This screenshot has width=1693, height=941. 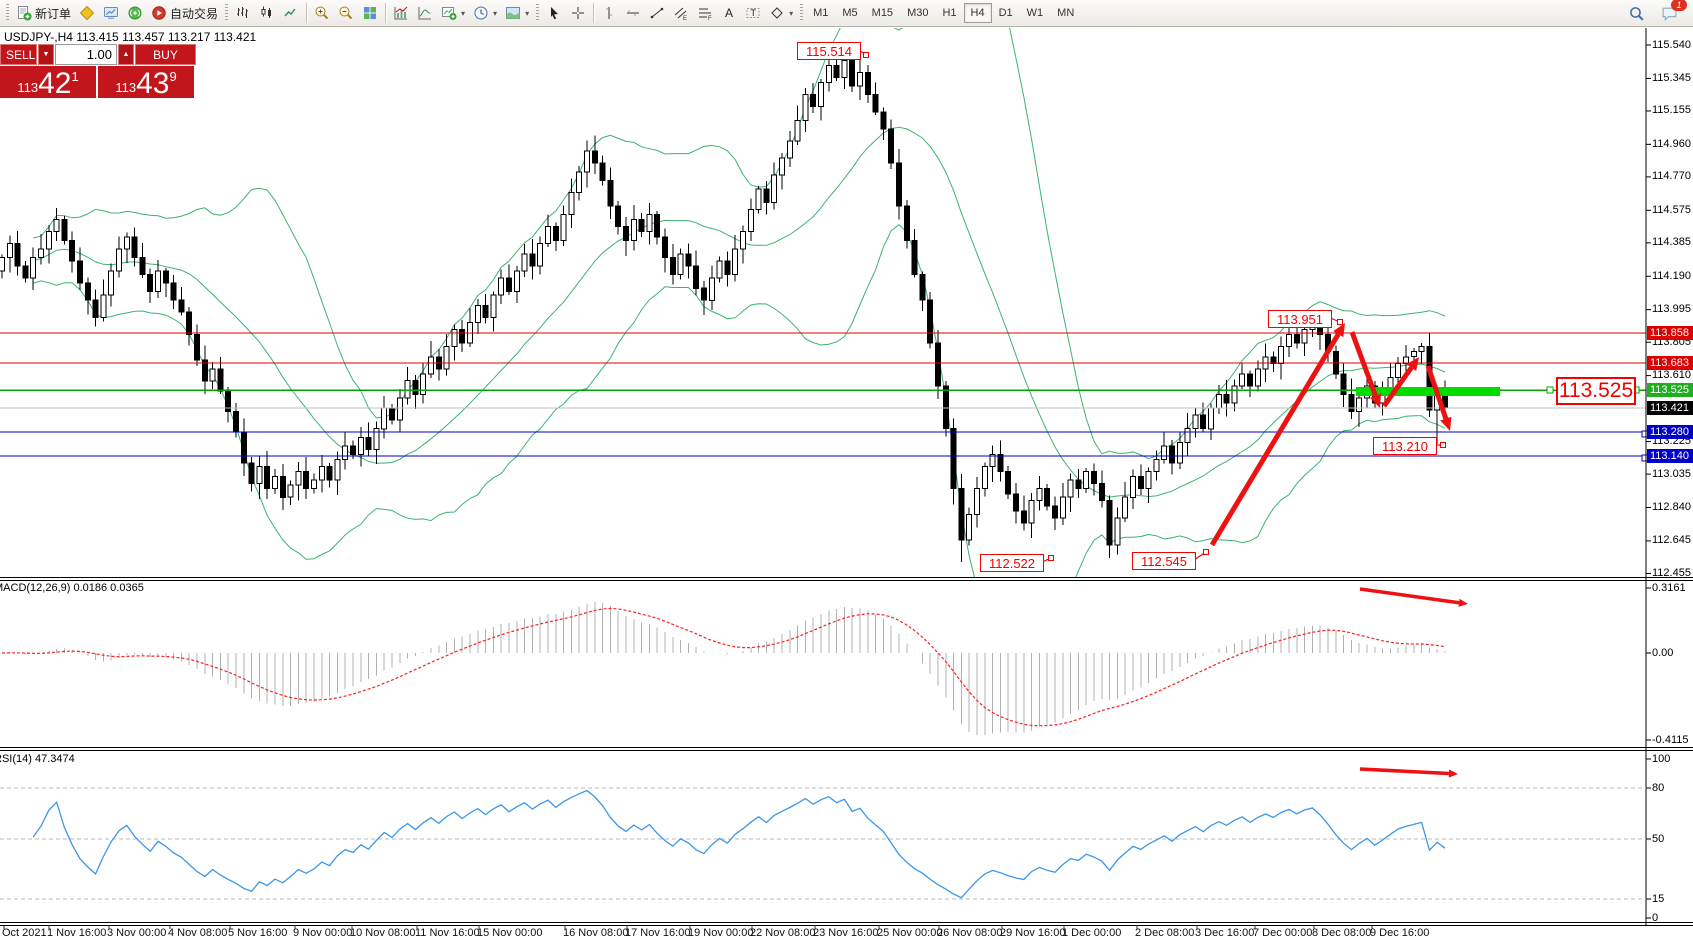 What do you see at coordinates (1012, 563) in the screenshot?
I see `price-annotation-112.522: 112.522` at bounding box center [1012, 563].